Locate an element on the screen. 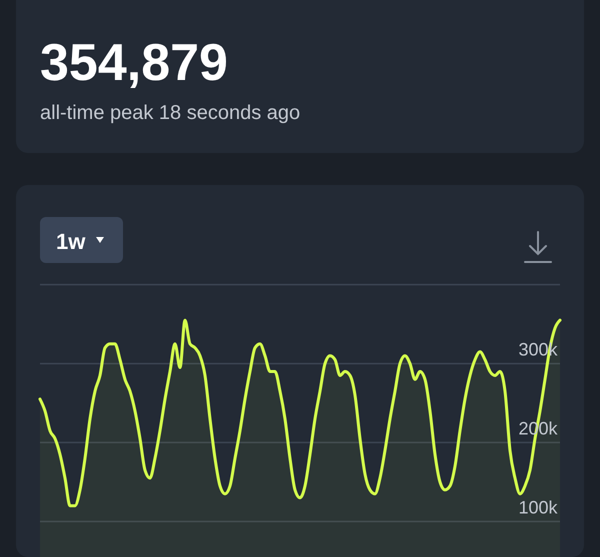 The width and height of the screenshot is (600, 557). annotation: 1w is located at coordinates (71, 241).